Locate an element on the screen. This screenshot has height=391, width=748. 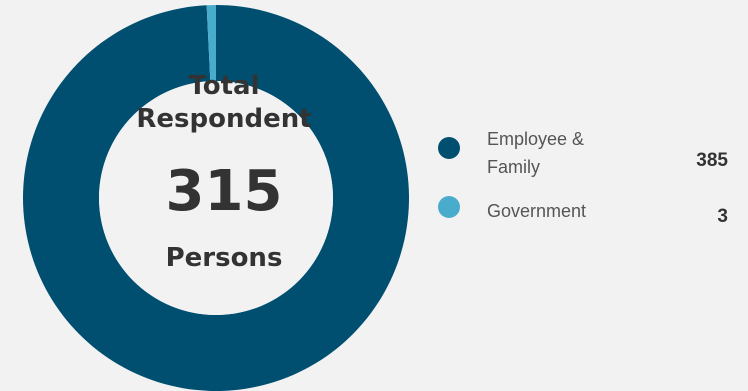
legend-value-government: 3 is located at coordinates (722, 216).